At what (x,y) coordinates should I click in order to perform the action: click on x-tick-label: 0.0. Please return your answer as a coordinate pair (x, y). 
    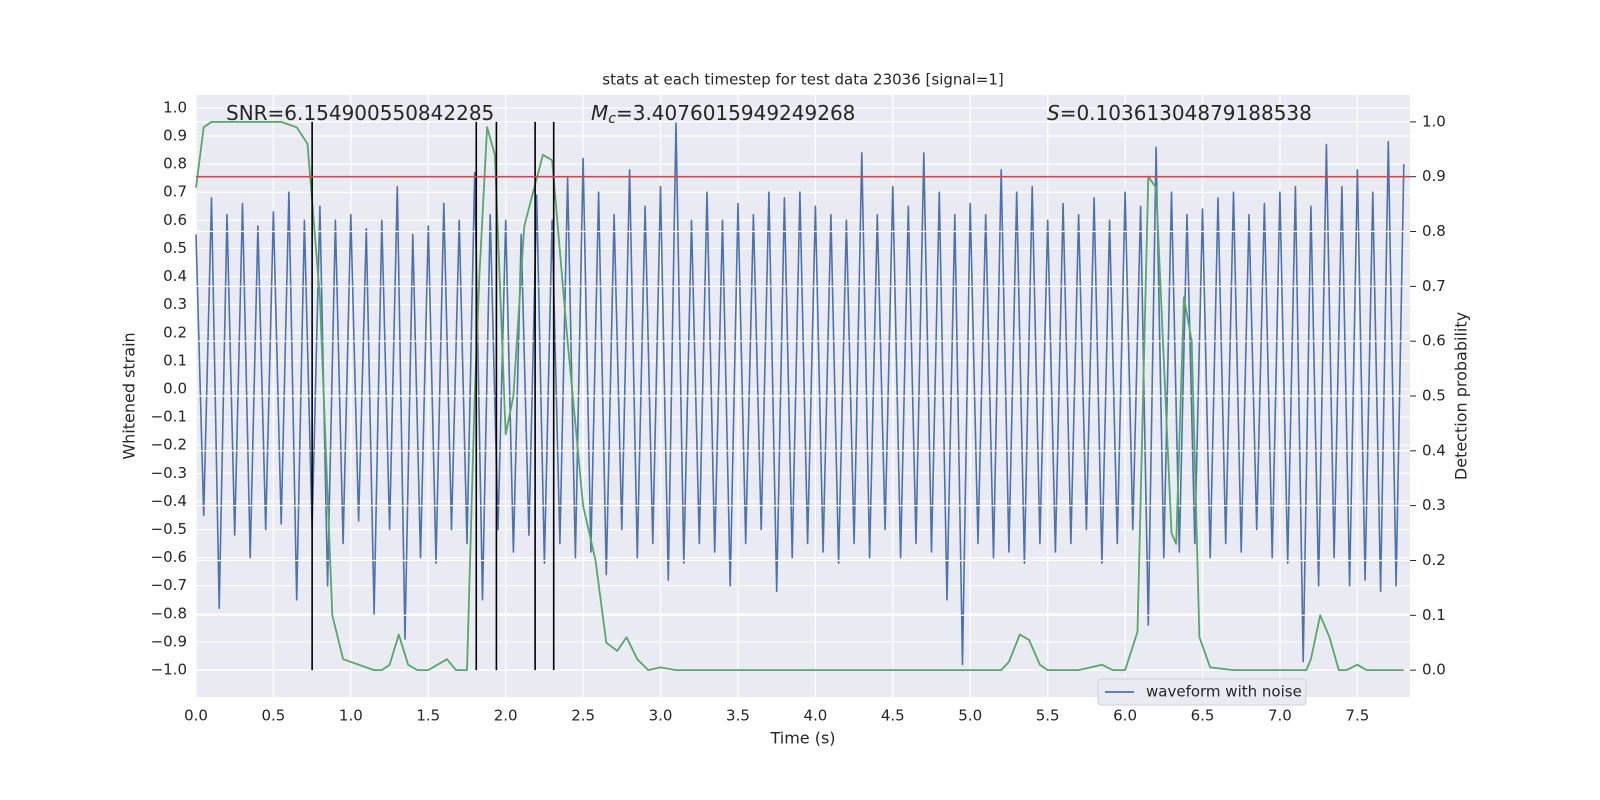
    Looking at the image, I should click on (196, 716).